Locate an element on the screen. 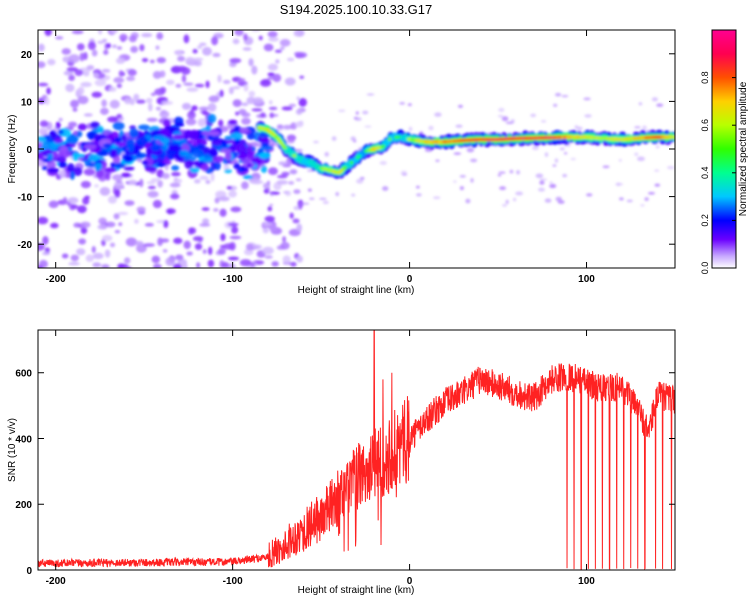 Image resolution: width=750 pixels, height=600 pixels. colorbar-tick-label: 0.2 is located at coordinates (705, 220).